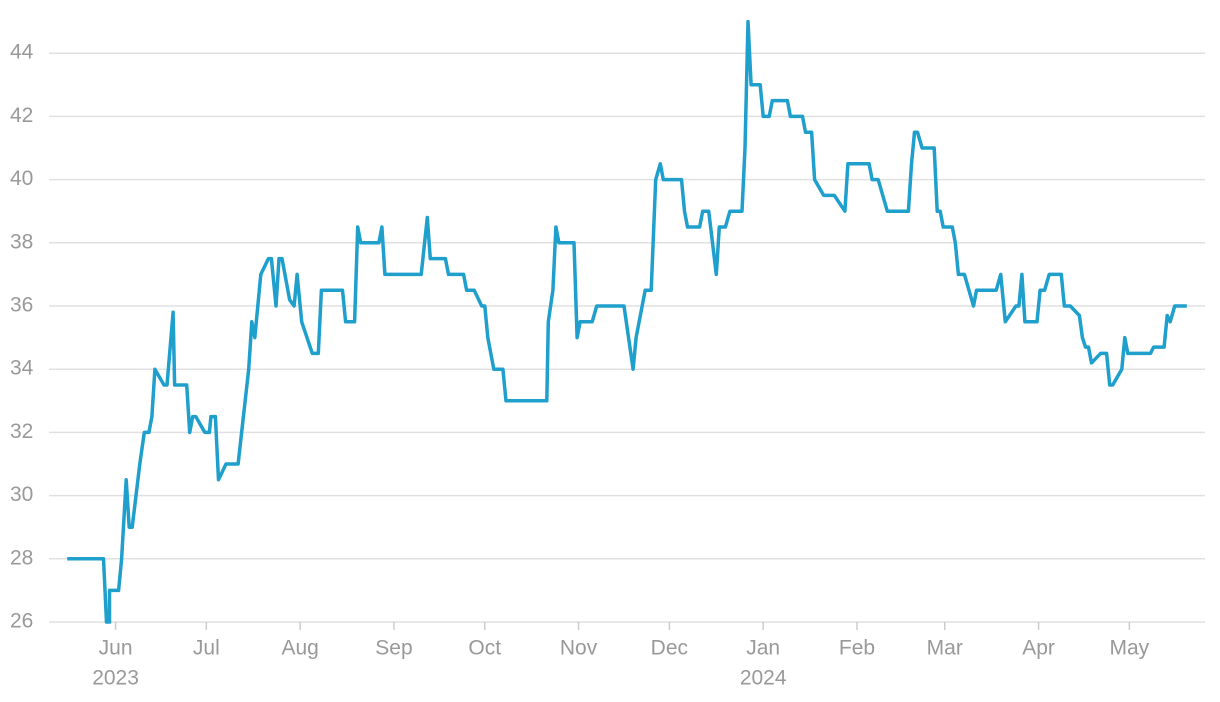 Image resolution: width=1220 pixels, height=702 pixels. What do you see at coordinates (115, 678) in the screenshot?
I see `x-year-label: 2023` at bounding box center [115, 678].